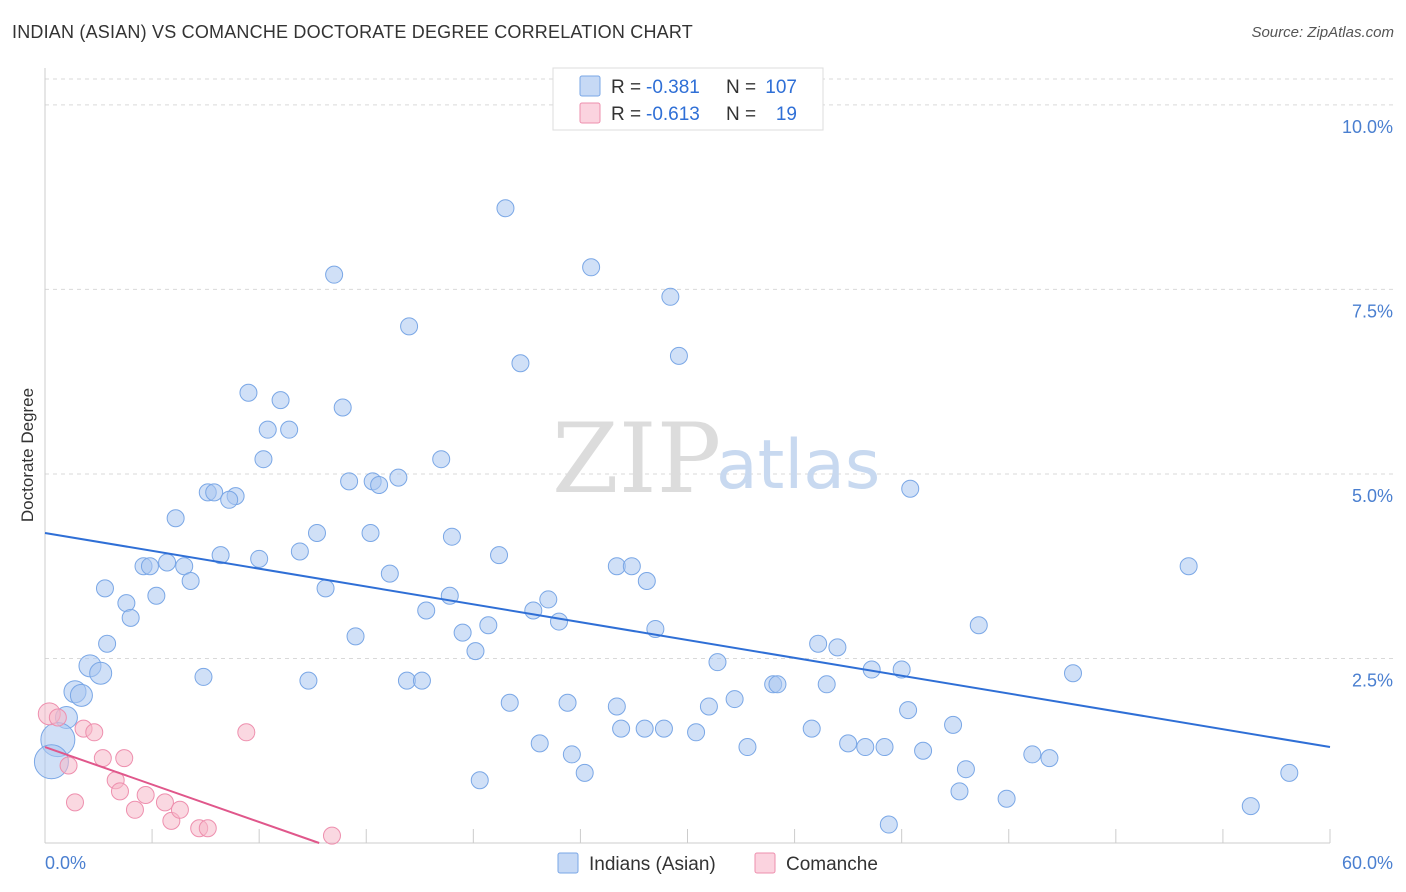  What do you see at coordinates (189, 773) in the screenshot?
I see `series-comanche` at bounding box center [189, 773].